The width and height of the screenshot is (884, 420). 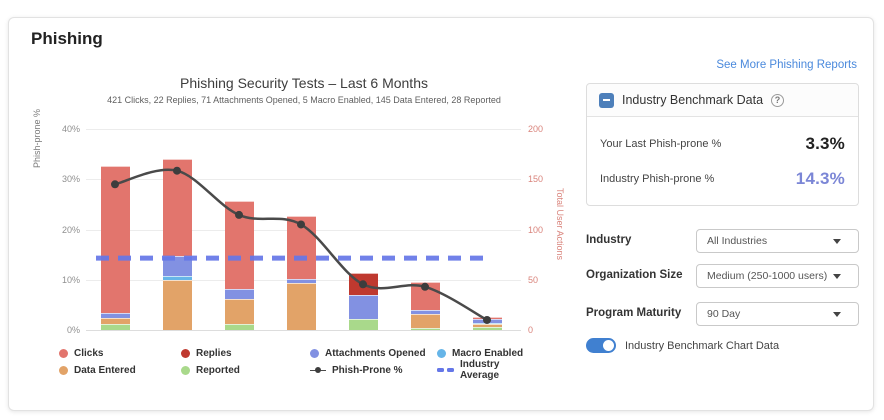 I want to click on y-left-tick: 10%, so click(x=70, y=279).